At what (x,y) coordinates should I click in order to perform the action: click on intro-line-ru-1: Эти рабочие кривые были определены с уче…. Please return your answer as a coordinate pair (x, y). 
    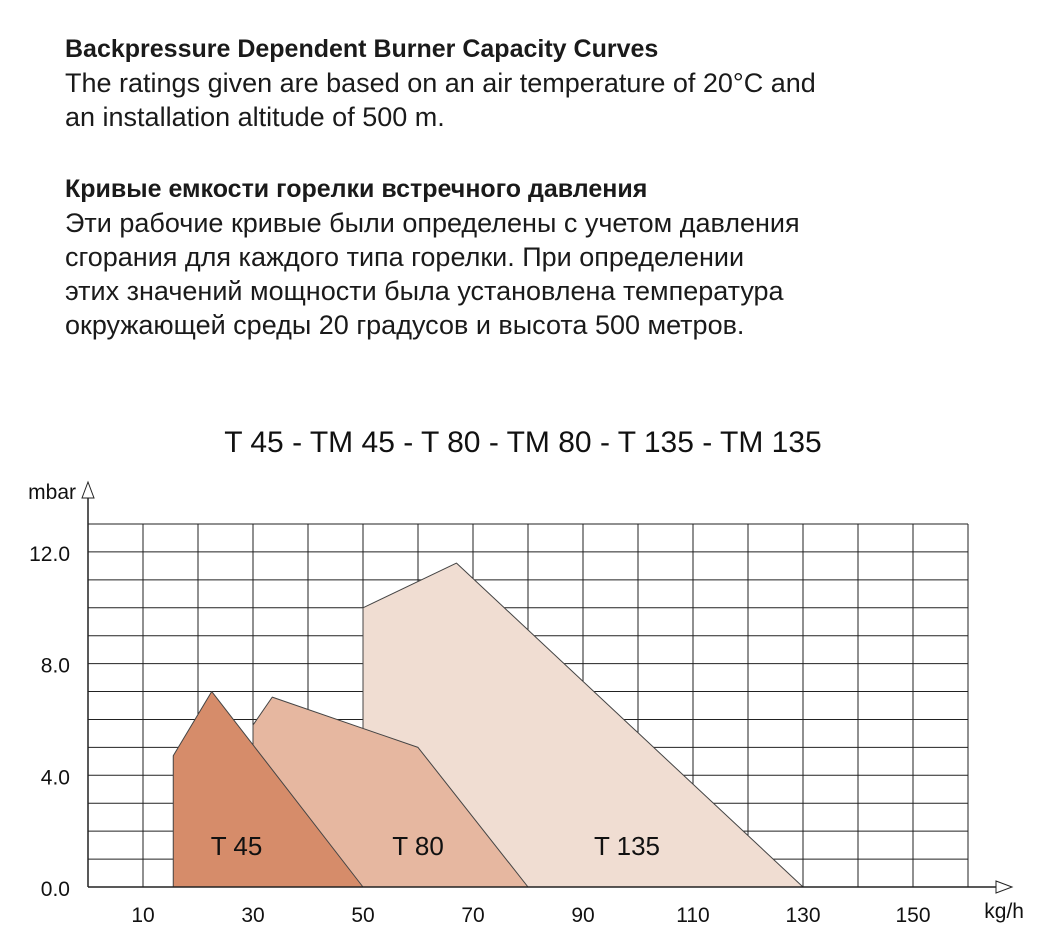
    Looking at the image, I should click on (432, 223).